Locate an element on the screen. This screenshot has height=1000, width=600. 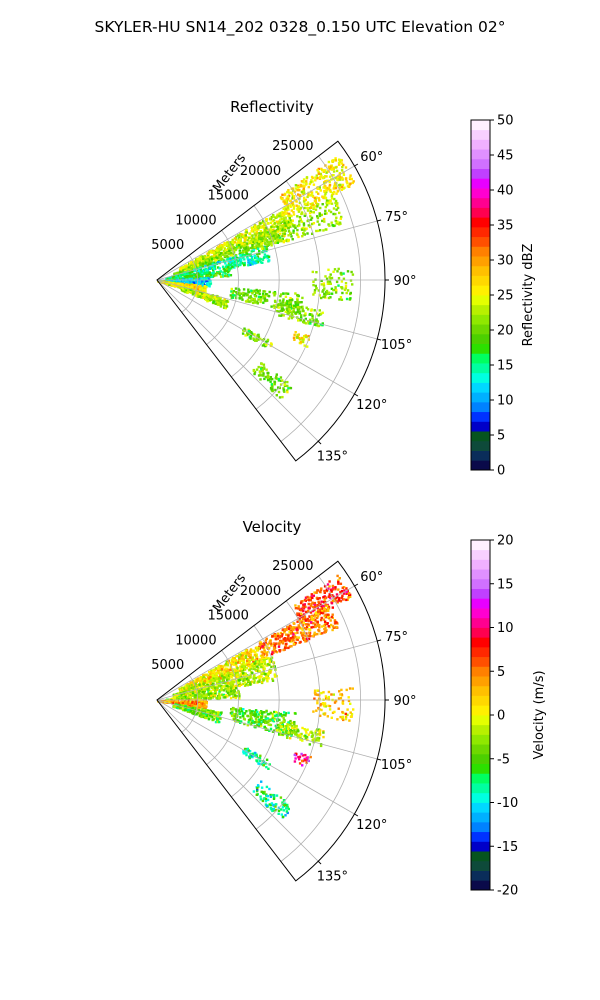
colorbar-segment is located at coordinates (480, 319).